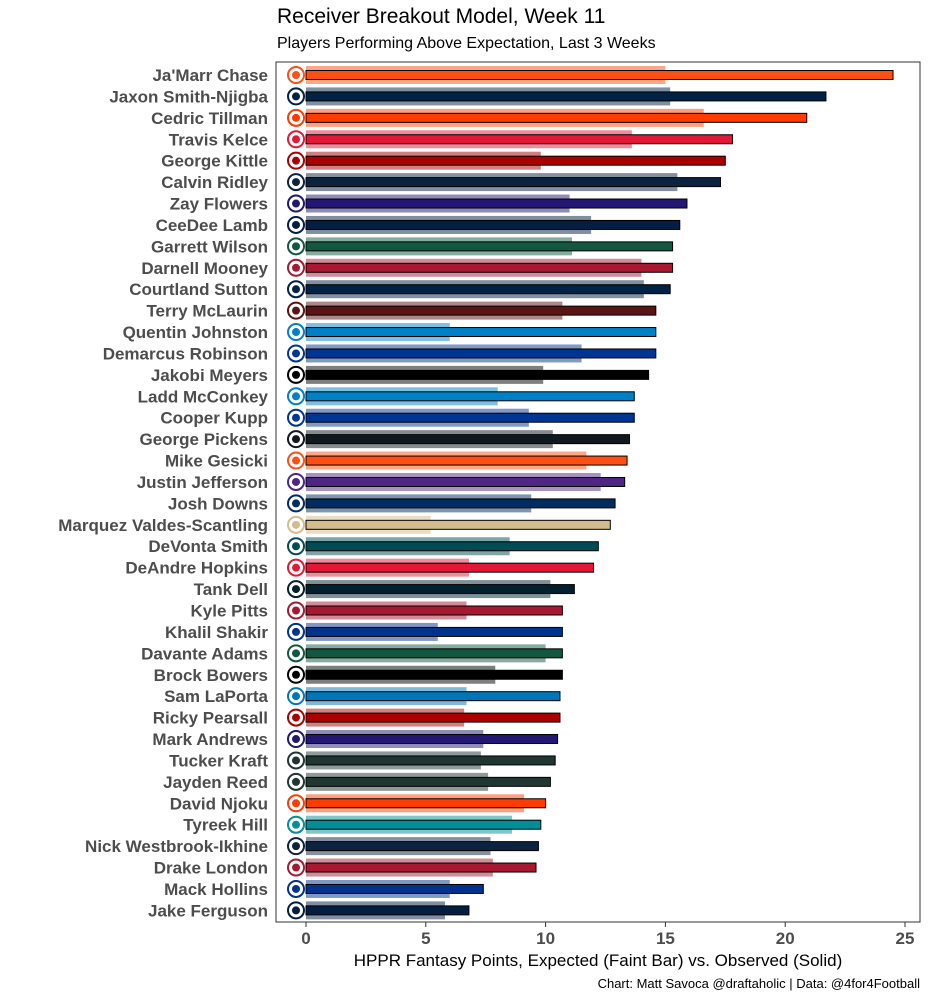 This screenshot has width=930, height=1000. Describe the element at coordinates (305, 938) in the screenshot. I see `x-tick-label: 0` at that location.